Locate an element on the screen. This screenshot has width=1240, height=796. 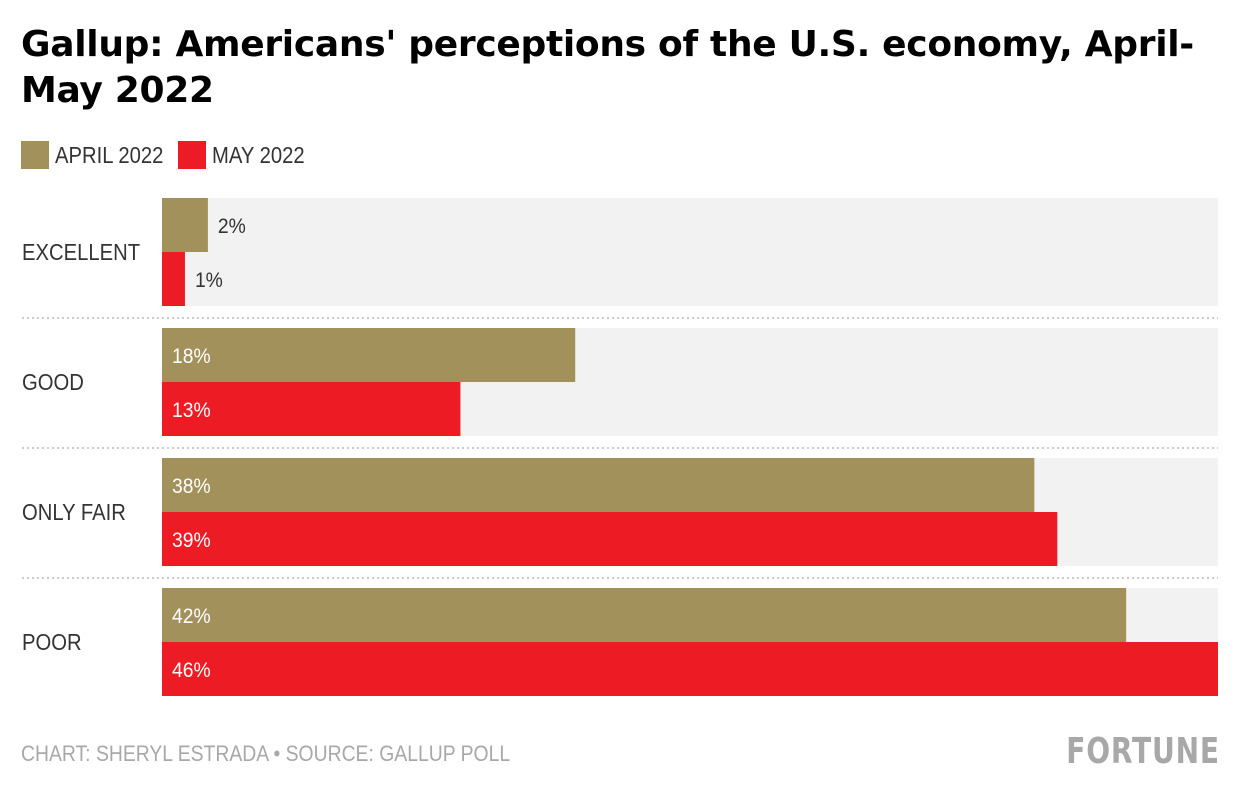
legend: APRIL 2022 MAY 2022 is located at coordinates (169, 155).